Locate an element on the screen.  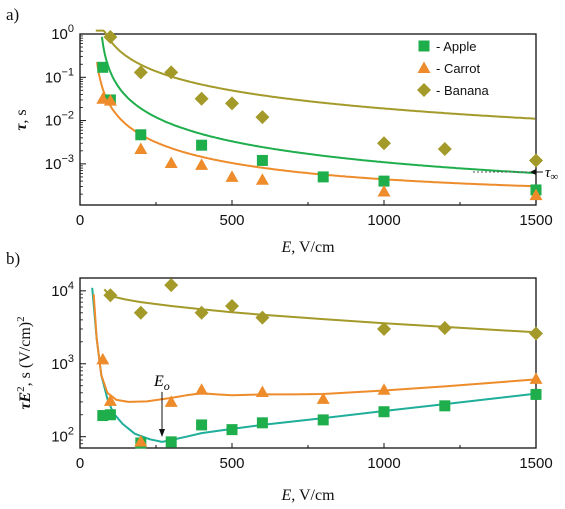
eo-arrowhead is located at coordinates (162, 433).